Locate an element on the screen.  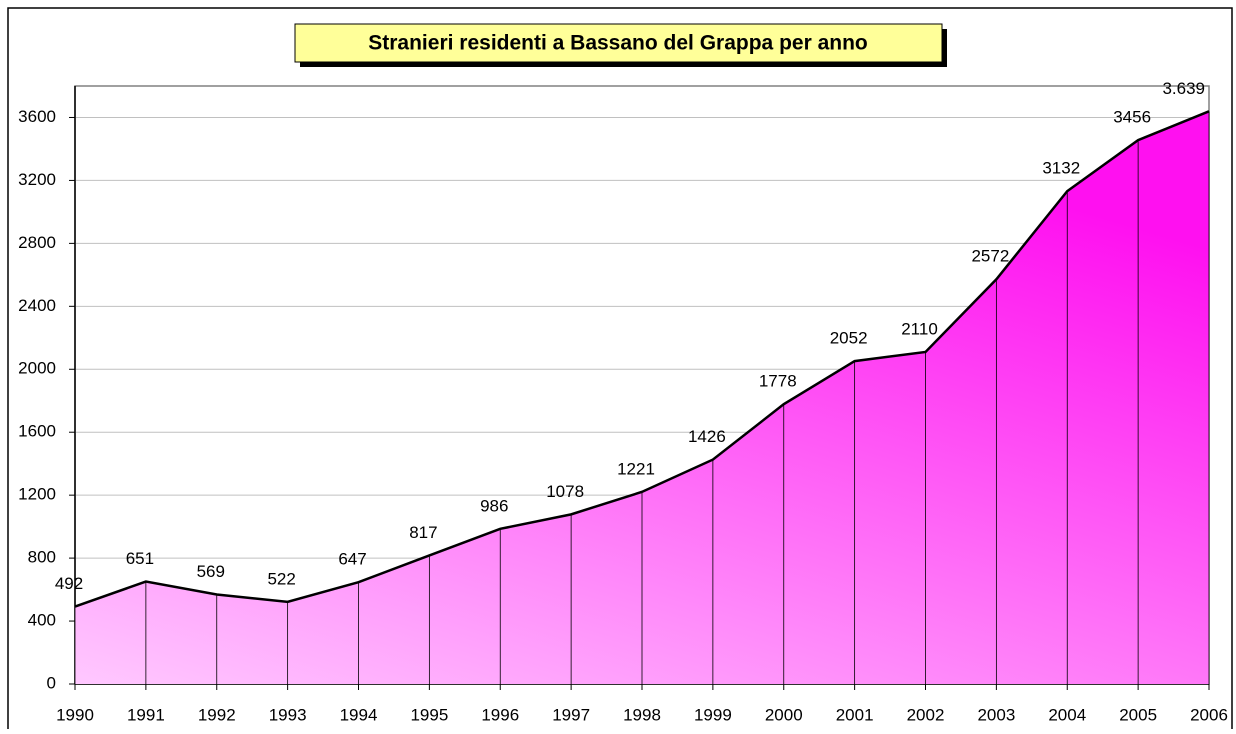
x-tick-label: 1995 is located at coordinates (429, 714).